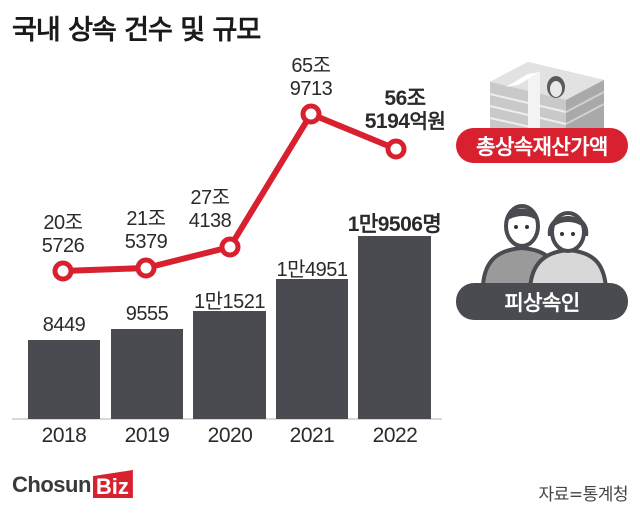  I want to click on line-label-2019-top: 21조, so click(146, 219).